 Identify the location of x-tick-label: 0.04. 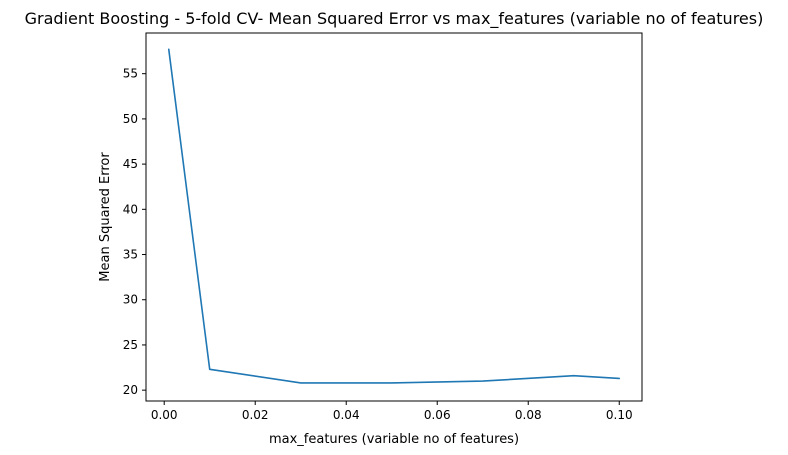
(346, 415).